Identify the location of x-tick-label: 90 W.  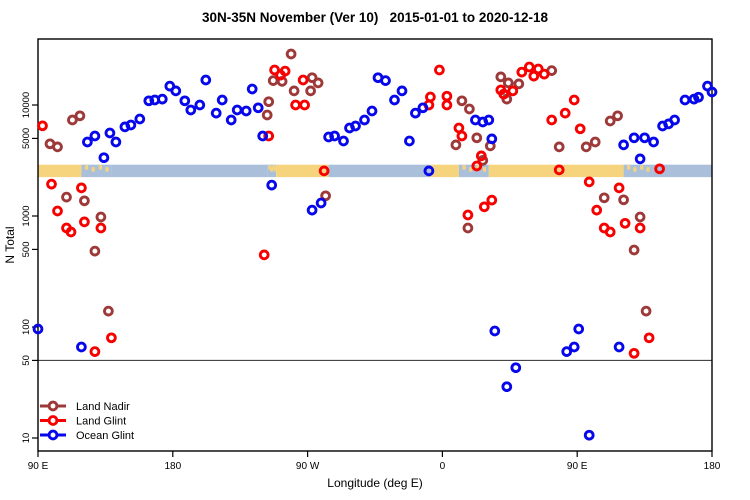
(308, 466).